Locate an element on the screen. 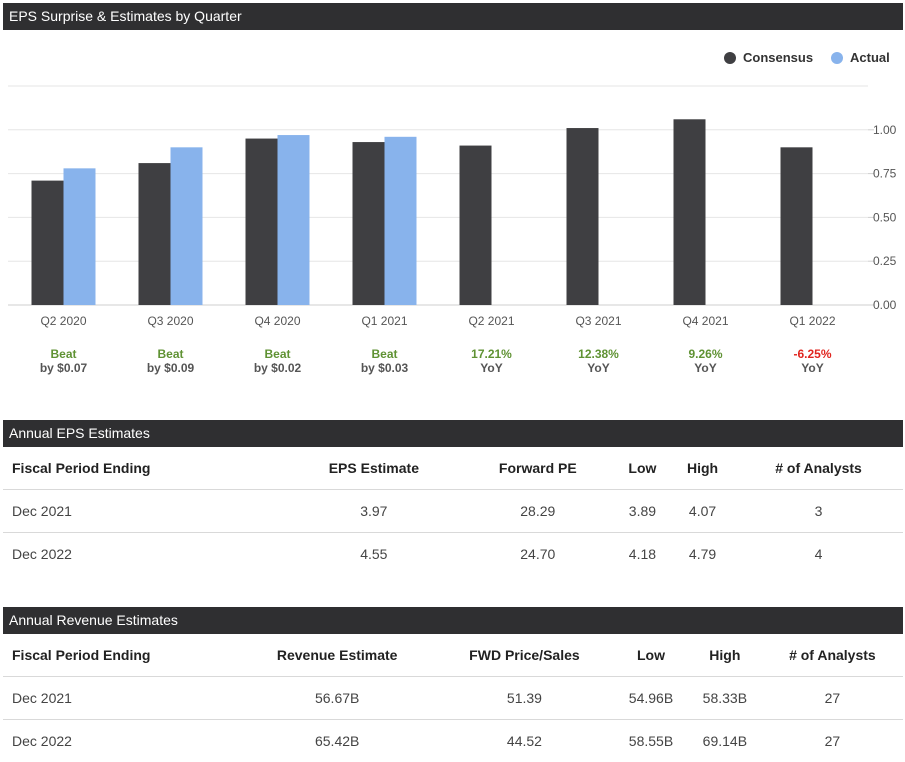 This screenshot has width=905, height=762. table-cell: 69.14B is located at coordinates (725, 741).